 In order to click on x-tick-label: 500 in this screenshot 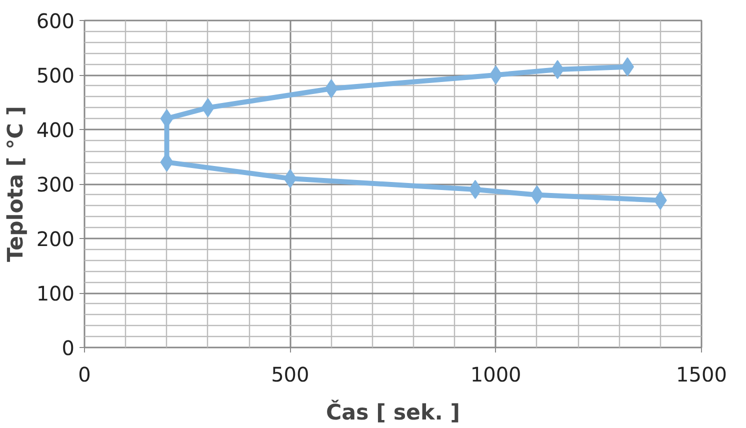, I will do `click(290, 374)`.